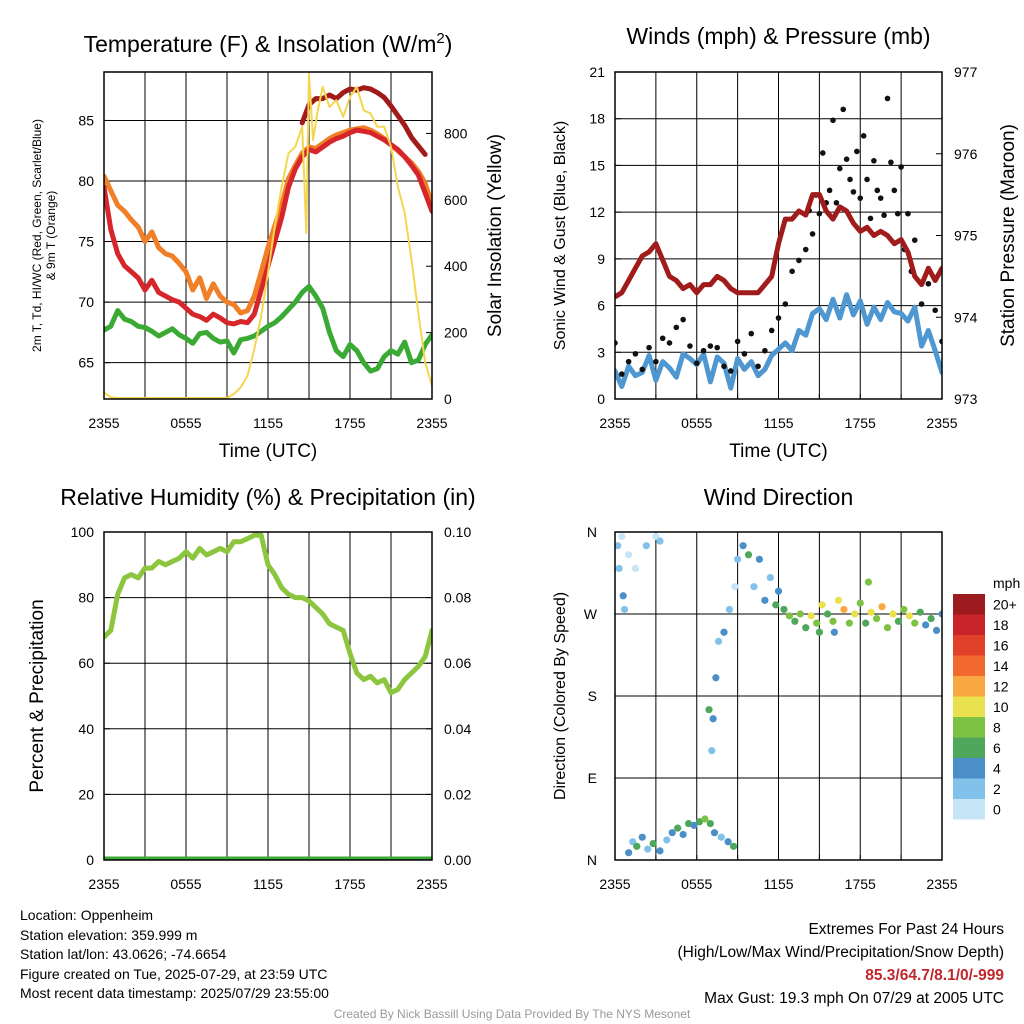 The image size is (1024, 1024). What do you see at coordinates (456, 200) in the screenshot?
I see `y2-tick-label: 600` at bounding box center [456, 200].